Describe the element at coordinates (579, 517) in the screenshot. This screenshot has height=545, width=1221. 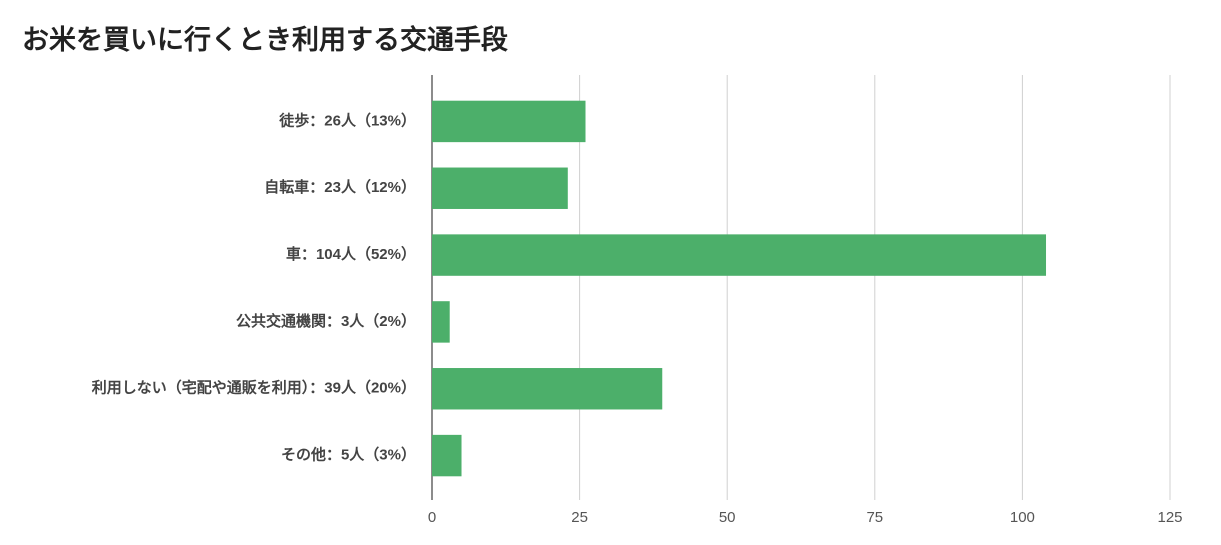
I see `x-tick-label: 25` at that location.